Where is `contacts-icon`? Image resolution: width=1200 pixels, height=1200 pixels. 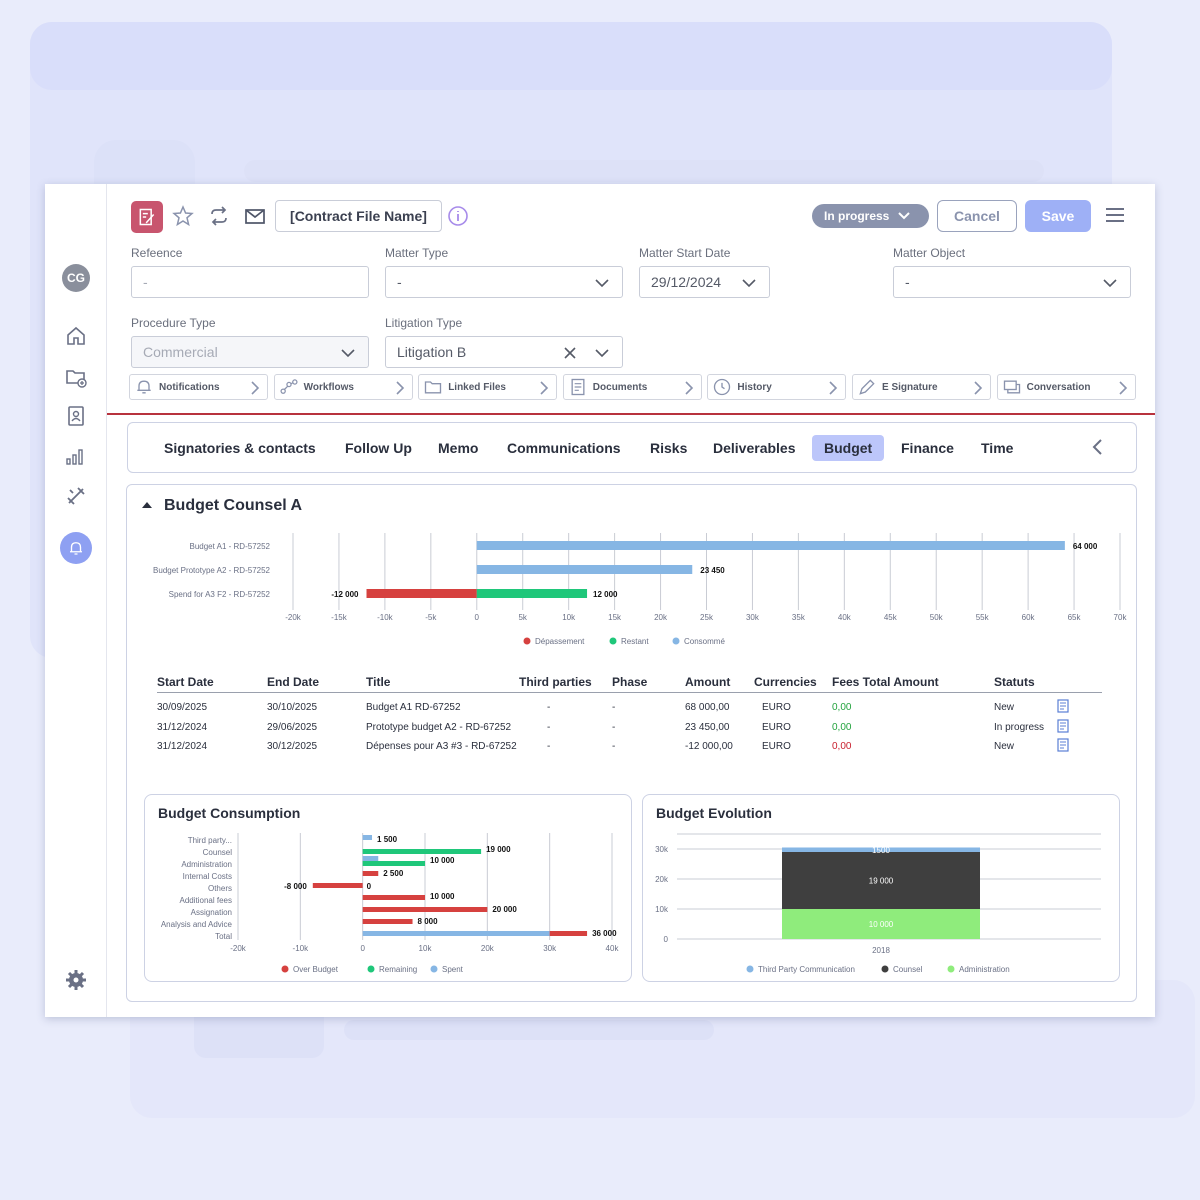 contacts-icon is located at coordinates (76, 416).